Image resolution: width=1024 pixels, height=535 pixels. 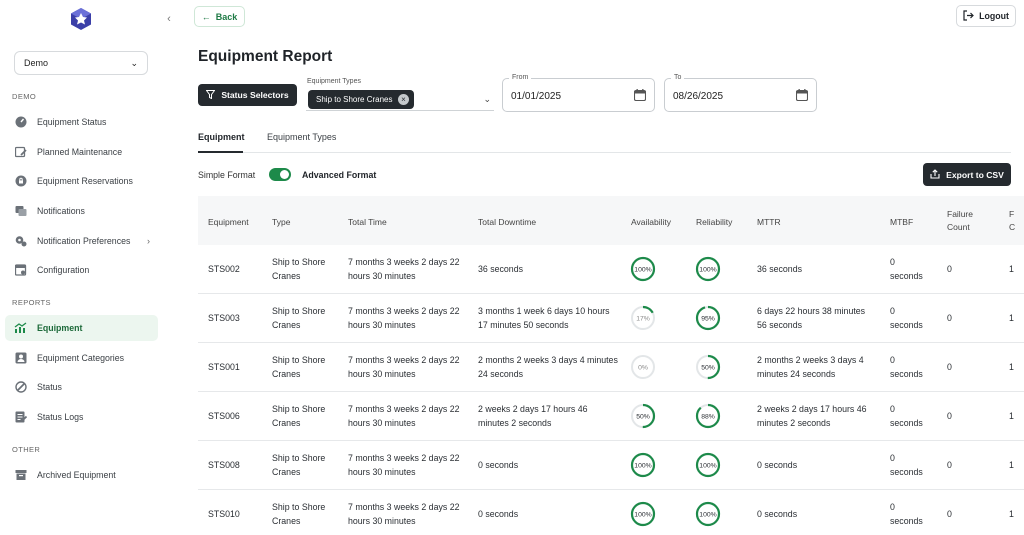 I want to click on sidebar-item-notification-preferences: Notification Preferences ›, so click(x=81, y=241).